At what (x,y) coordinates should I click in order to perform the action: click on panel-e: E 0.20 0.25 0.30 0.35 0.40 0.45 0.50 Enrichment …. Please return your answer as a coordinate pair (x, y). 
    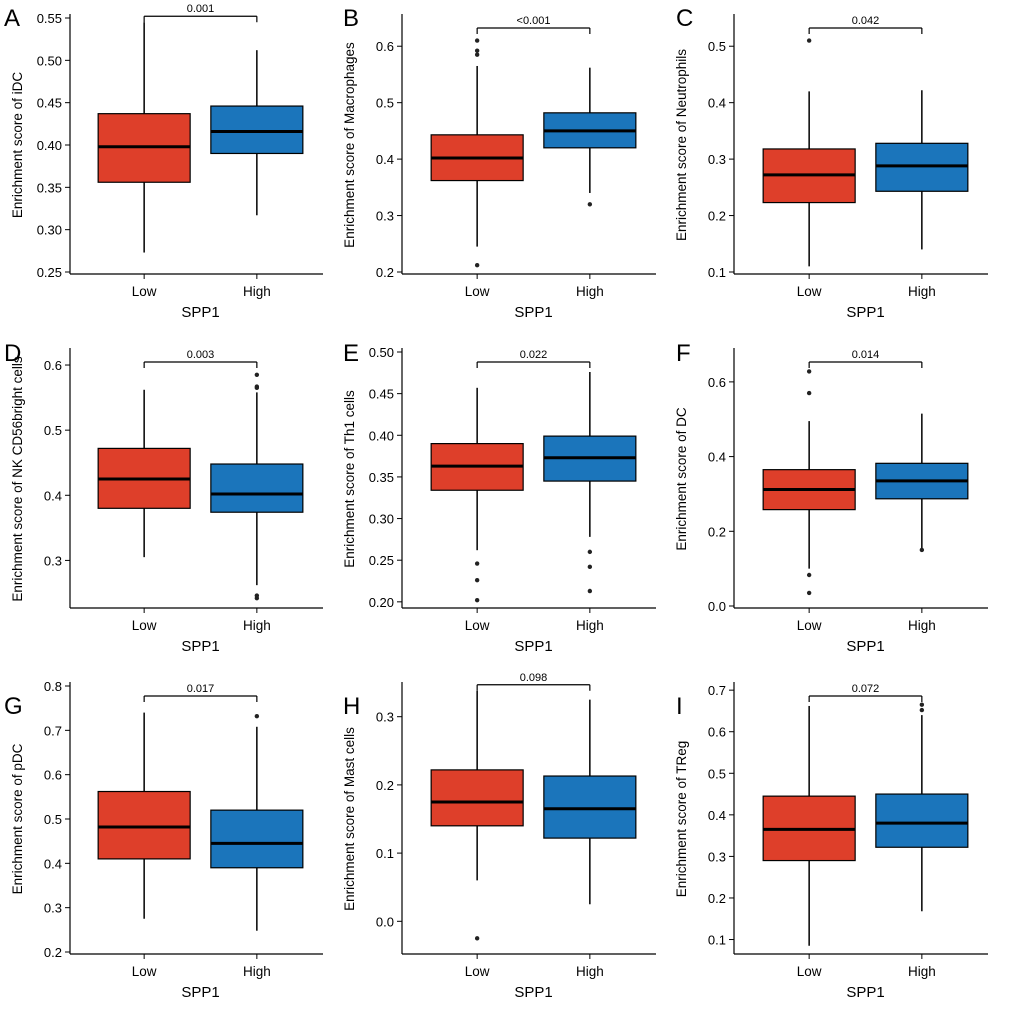
    Looking at the image, I should click on (499, 497).